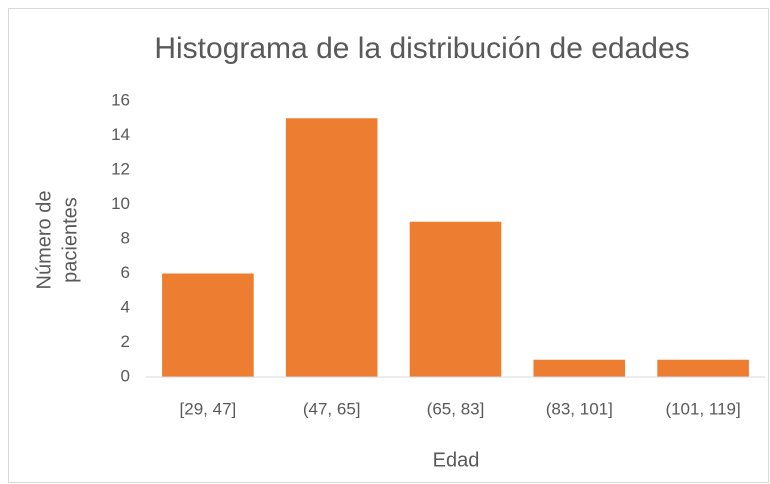 Image resolution: width=770 pixels, height=484 pixels. What do you see at coordinates (579, 408) in the screenshot?
I see `x-tick-label: (83, 101]` at bounding box center [579, 408].